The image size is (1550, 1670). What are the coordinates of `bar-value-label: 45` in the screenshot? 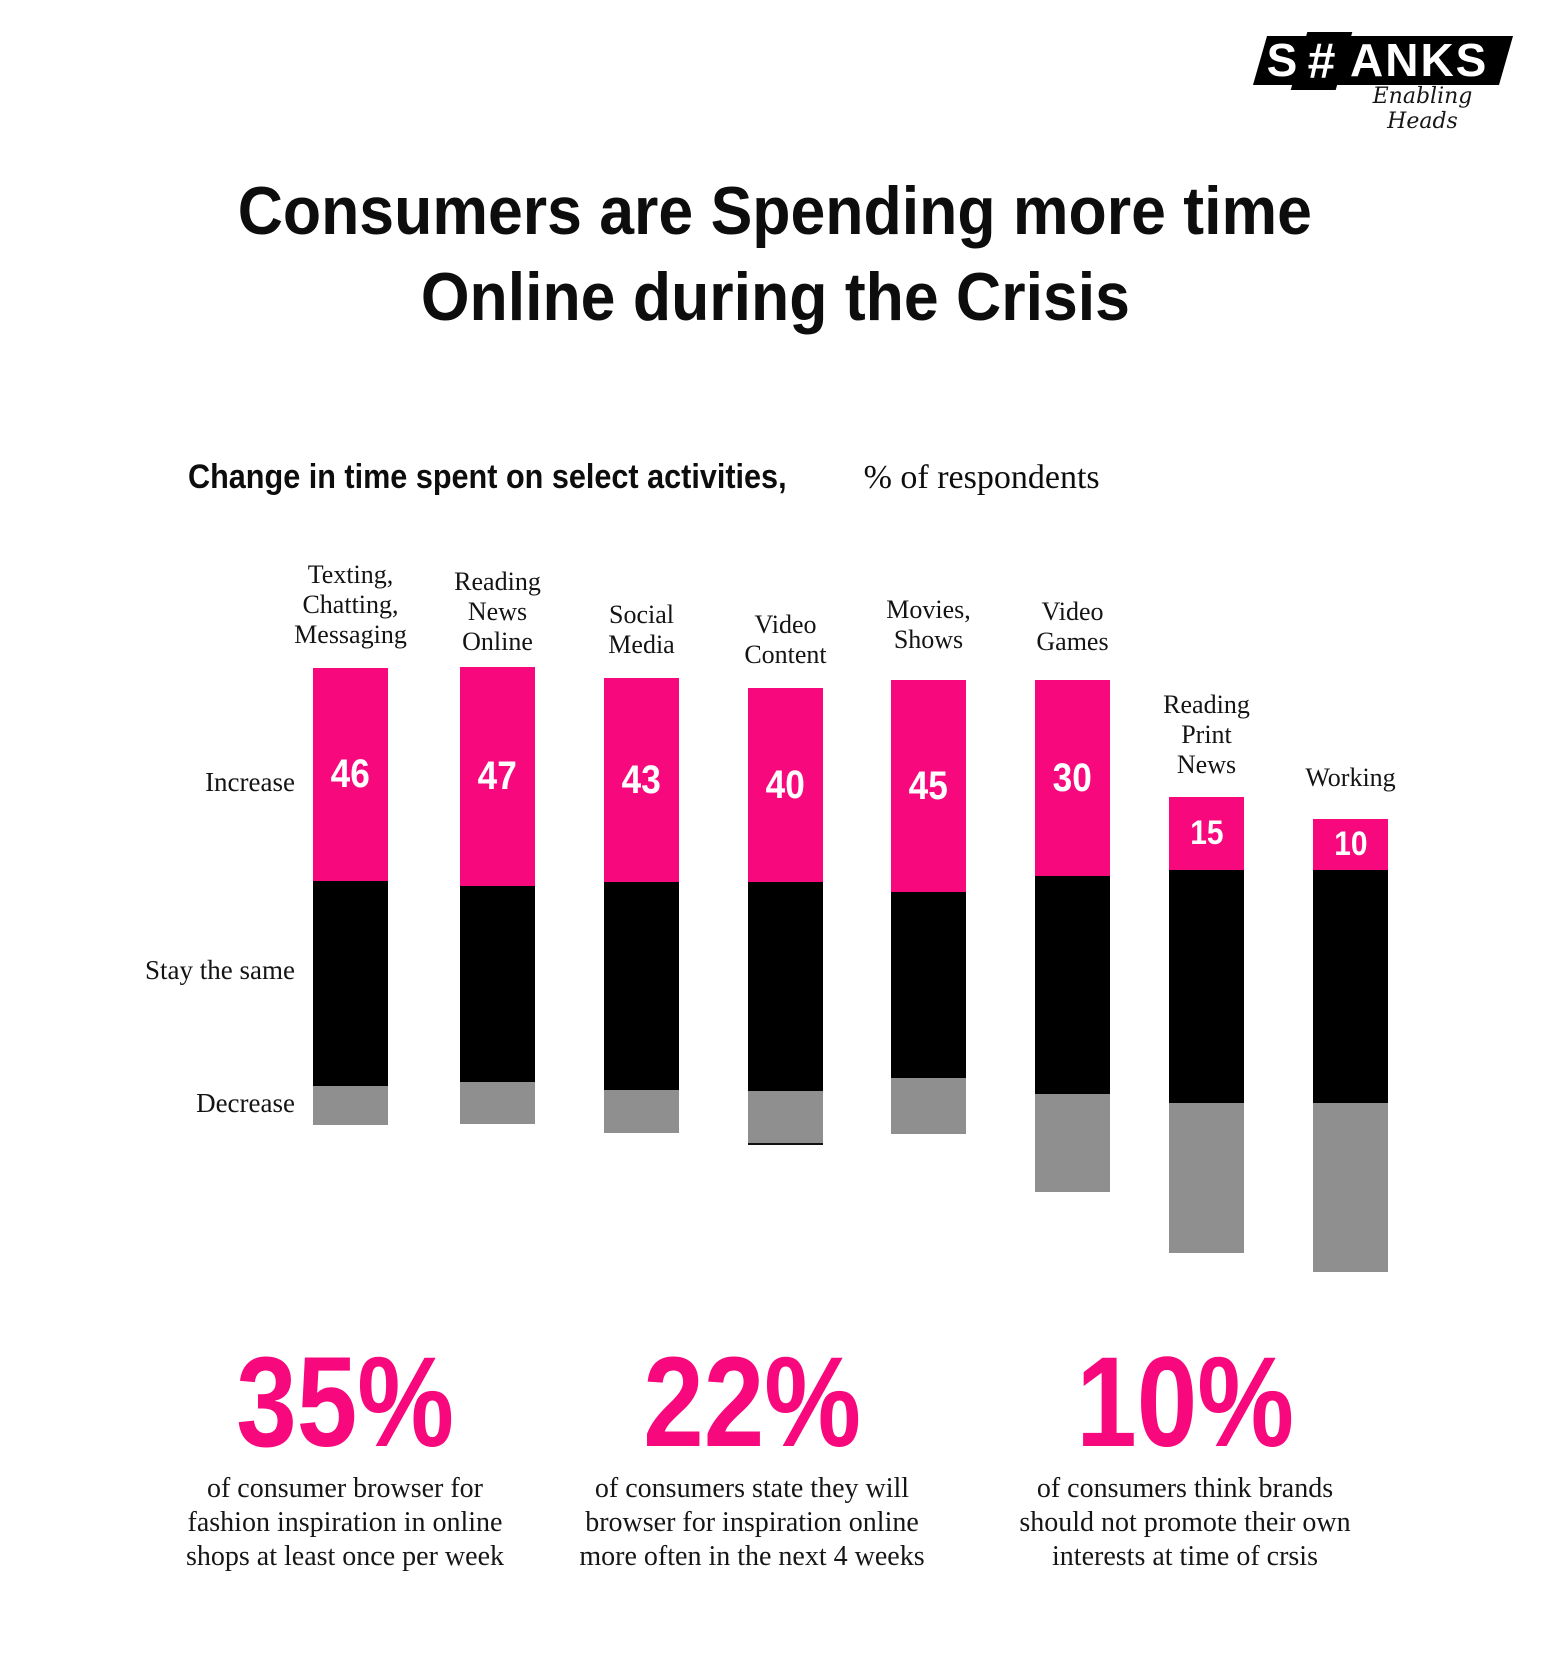 It's located at (928, 785).